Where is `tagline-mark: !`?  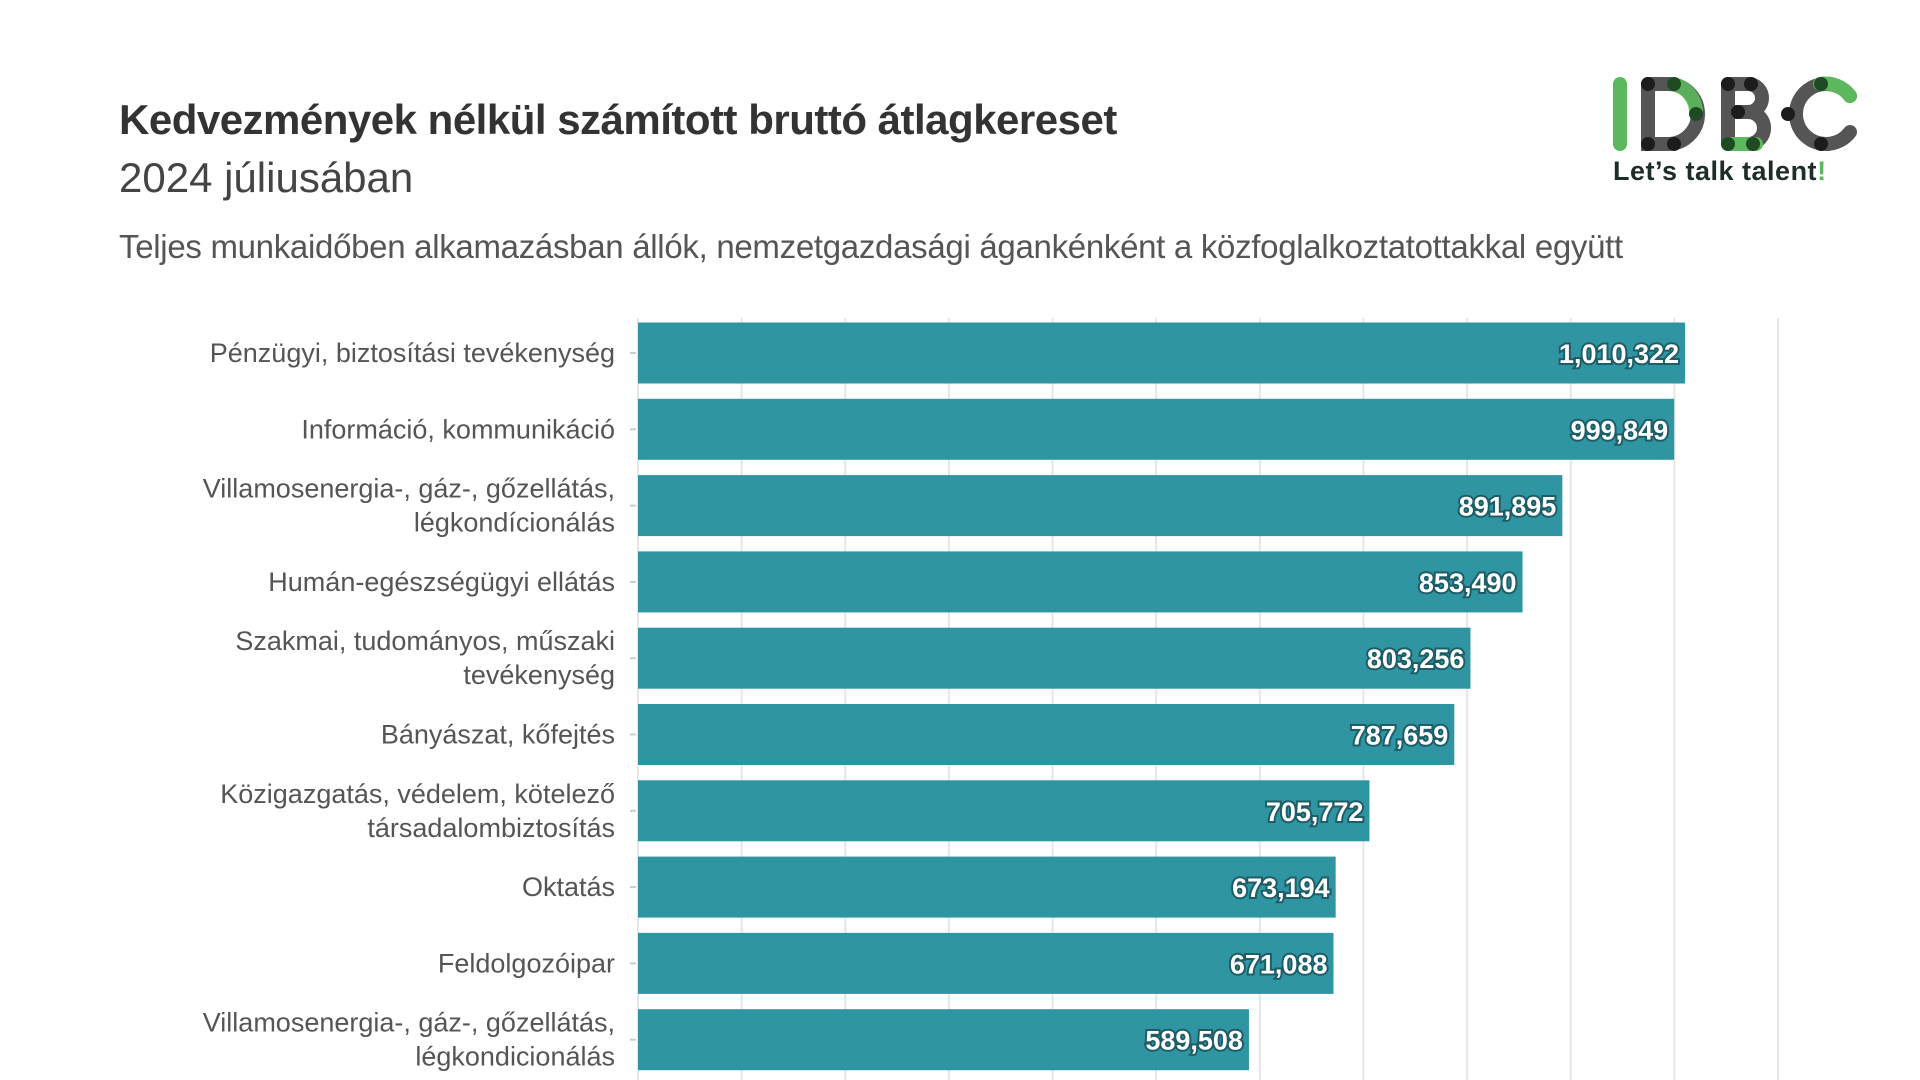 tagline-mark: ! is located at coordinates (1822, 171).